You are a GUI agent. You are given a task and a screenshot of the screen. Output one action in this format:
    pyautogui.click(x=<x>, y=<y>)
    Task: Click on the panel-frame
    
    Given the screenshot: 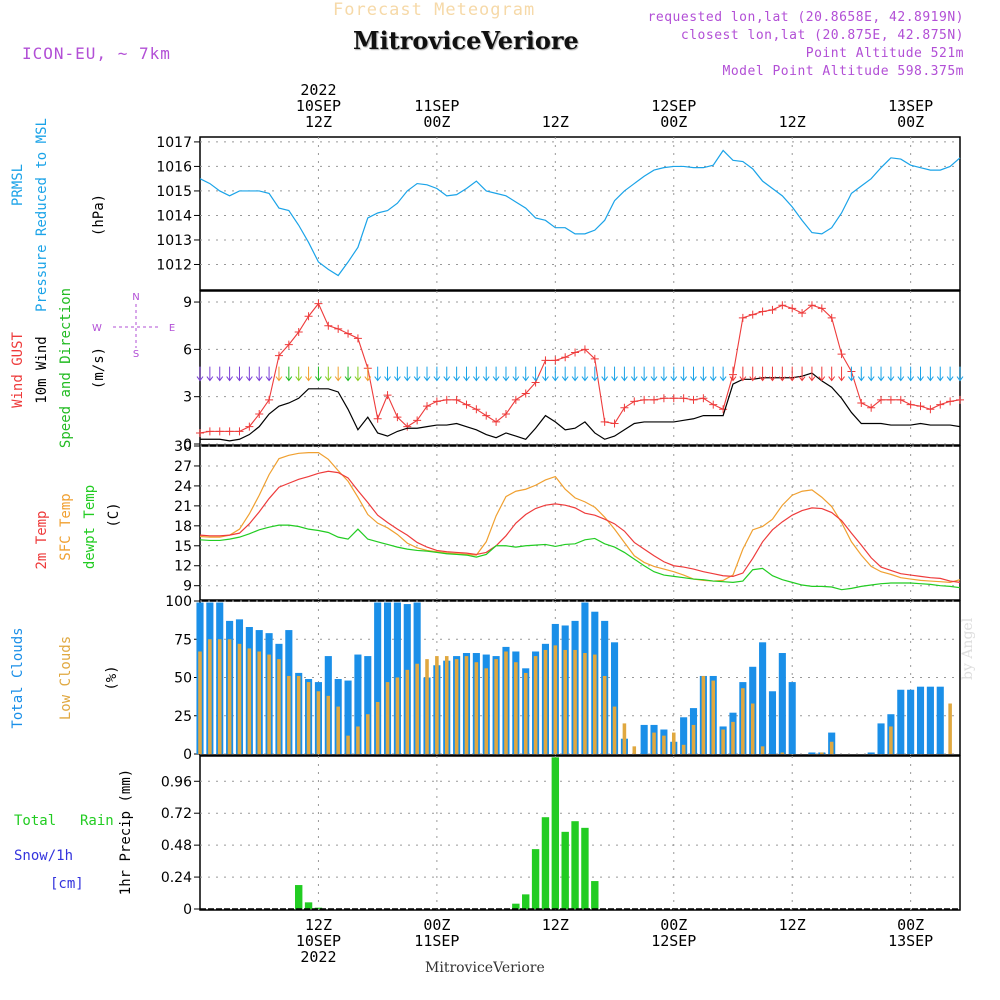 What is the action you would take?
    pyautogui.click(x=580, y=368)
    